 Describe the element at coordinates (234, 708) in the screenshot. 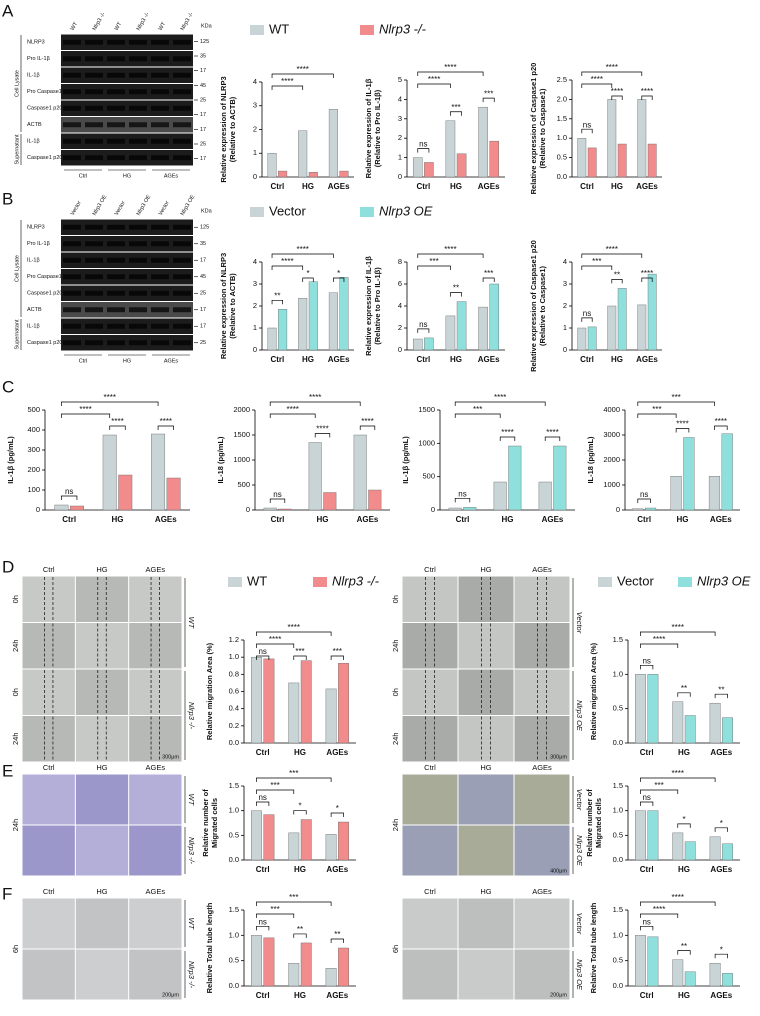

I see `y-tick-label: 0.4` at that location.